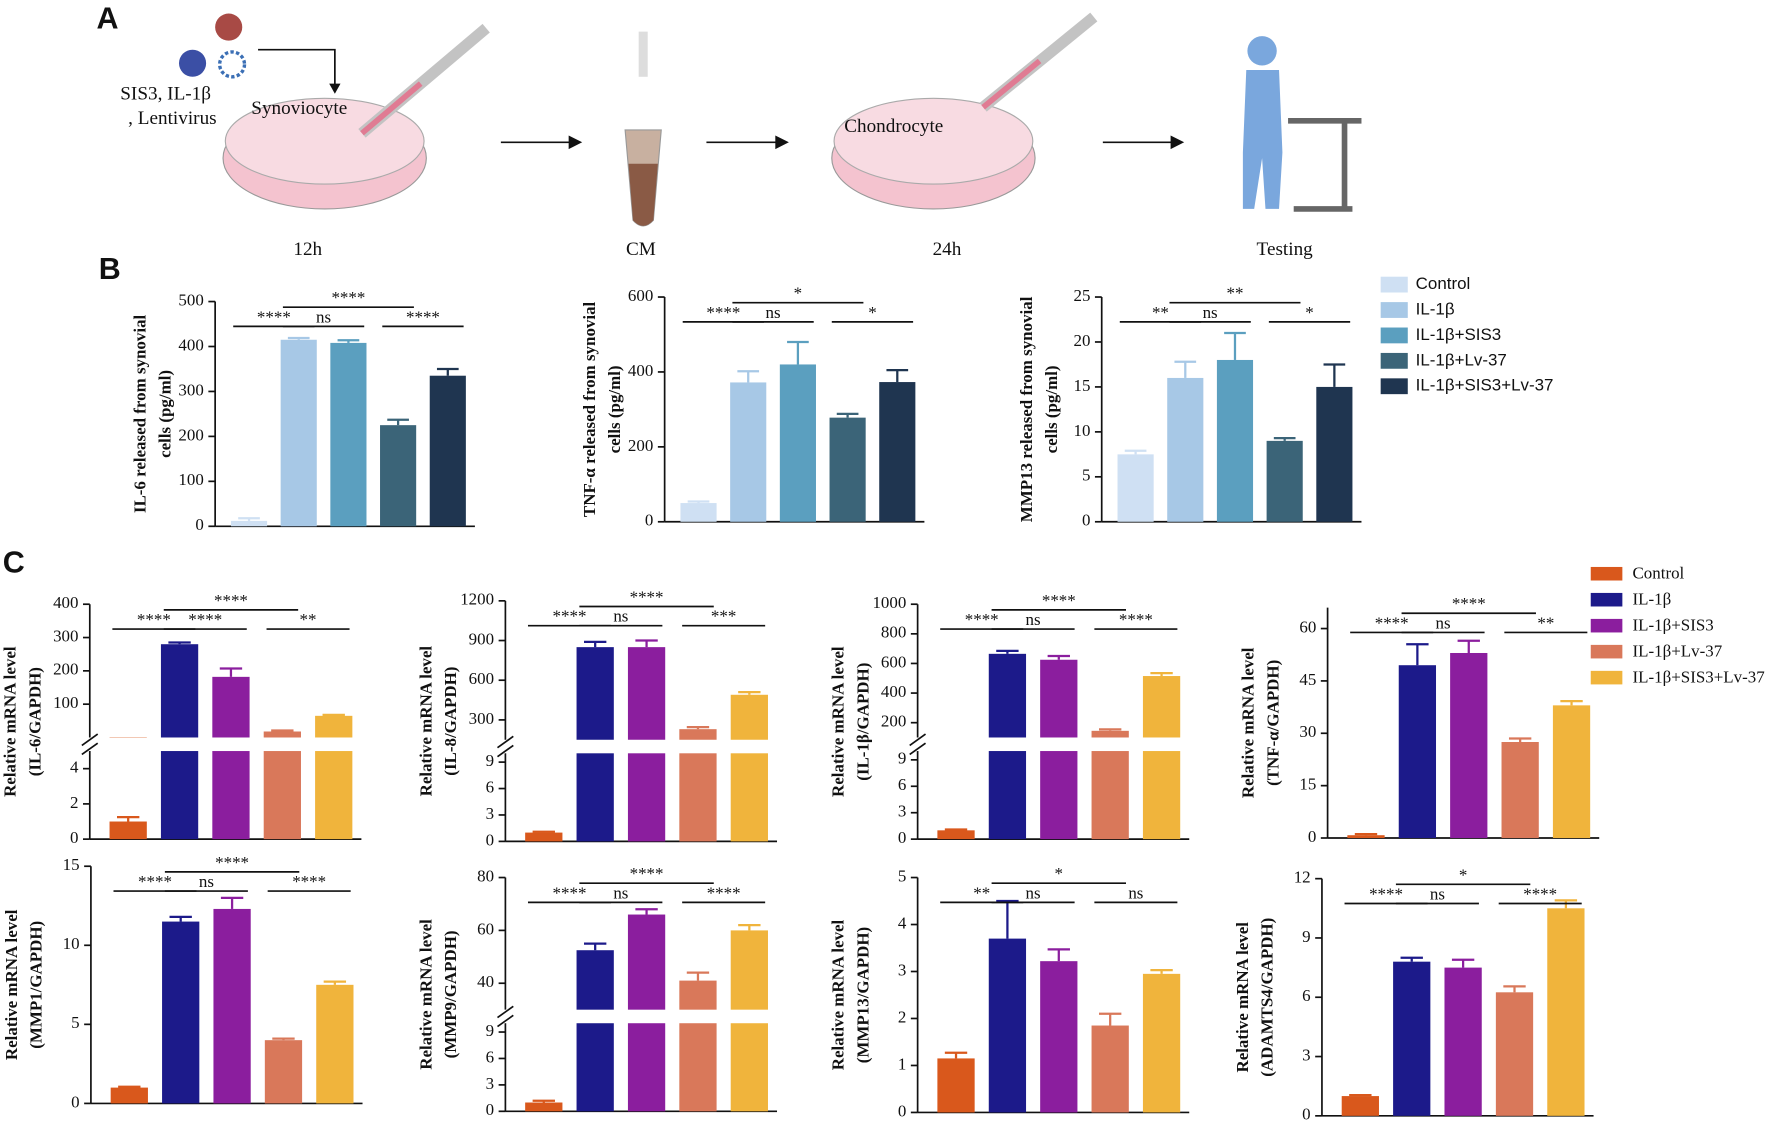  I want to click on y-tick-label: 5, so click(902, 875).